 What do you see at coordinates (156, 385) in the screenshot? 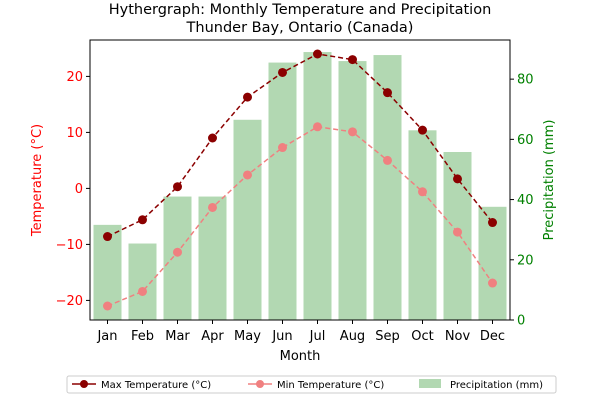
I see `legend-max-label: Max Temperature (°C)` at bounding box center [156, 385].